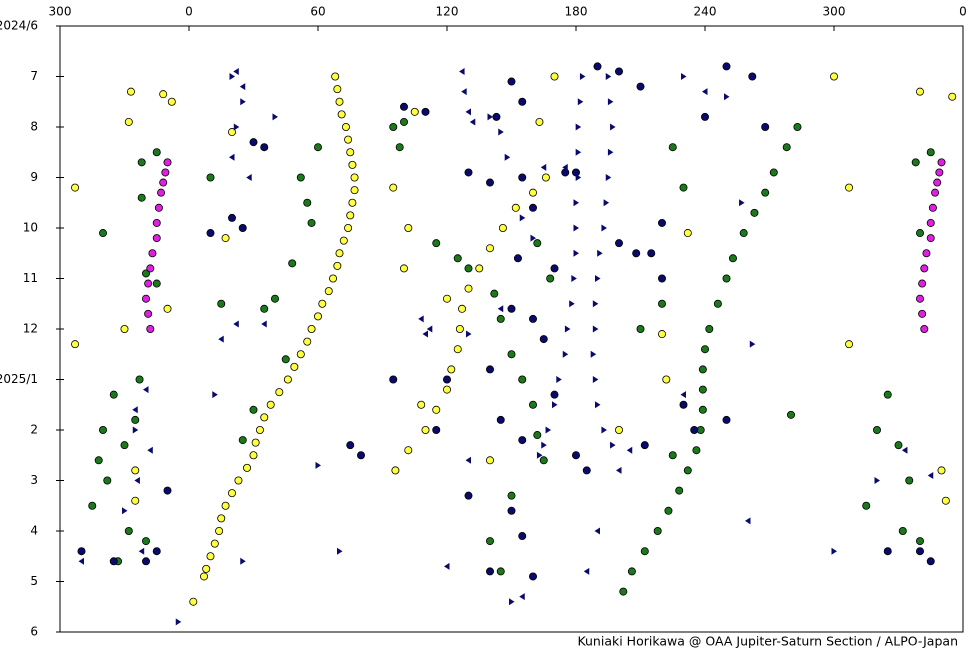  I want to click on y-tick-label: 10, so click(30, 228).